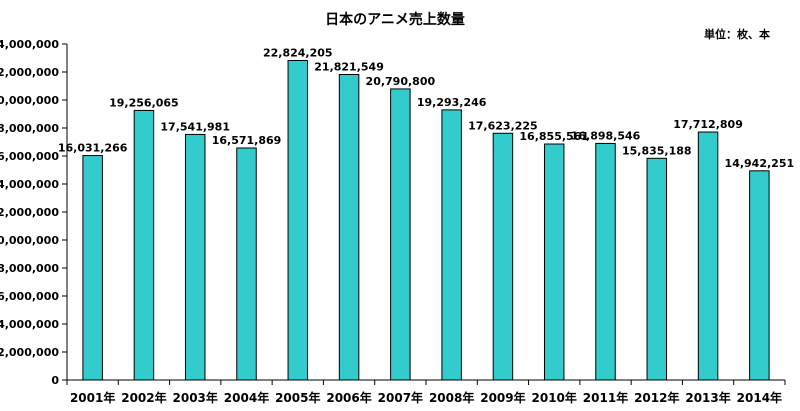 The image size is (800, 411). Describe the element at coordinates (298, 52) in the screenshot. I see `data-label: 22,824,205` at that location.